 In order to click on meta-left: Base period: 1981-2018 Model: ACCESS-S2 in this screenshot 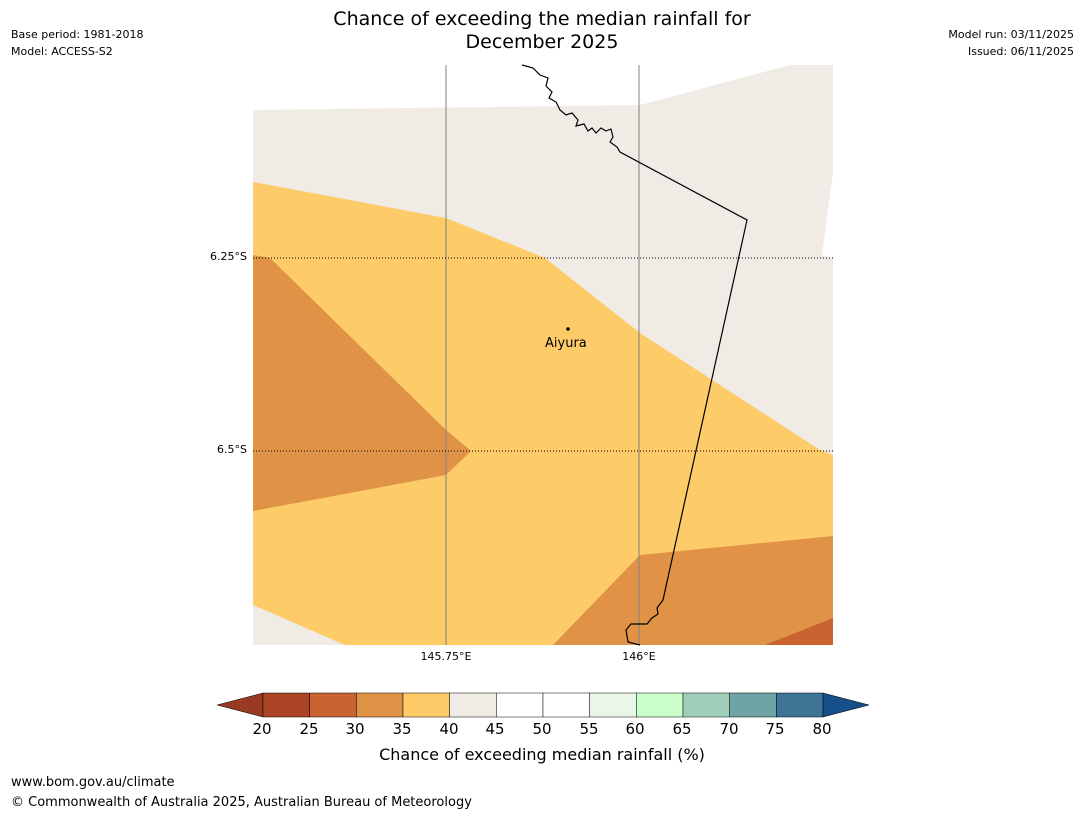, I will do `click(77, 43)`.